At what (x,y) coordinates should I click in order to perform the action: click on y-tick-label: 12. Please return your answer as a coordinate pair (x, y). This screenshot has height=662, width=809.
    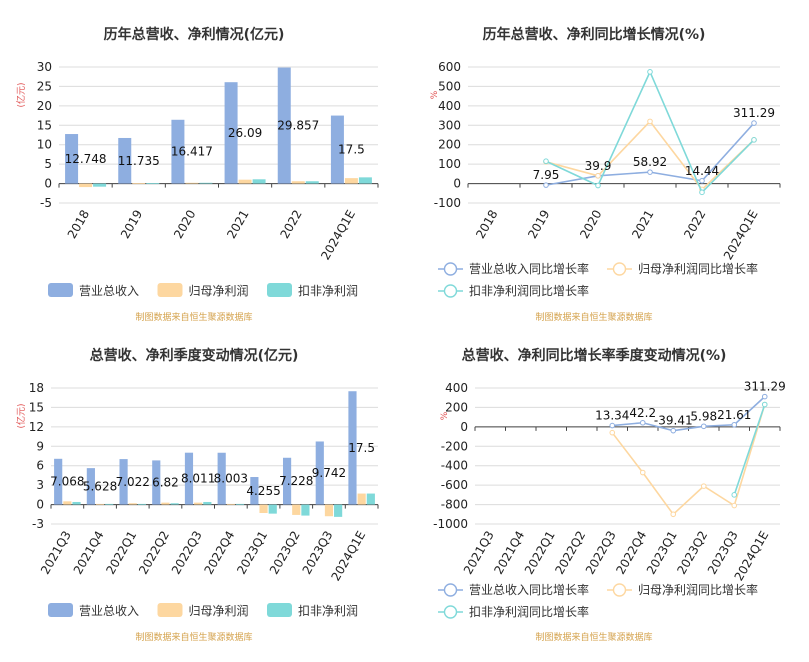
    Looking at the image, I should click on (36, 427).